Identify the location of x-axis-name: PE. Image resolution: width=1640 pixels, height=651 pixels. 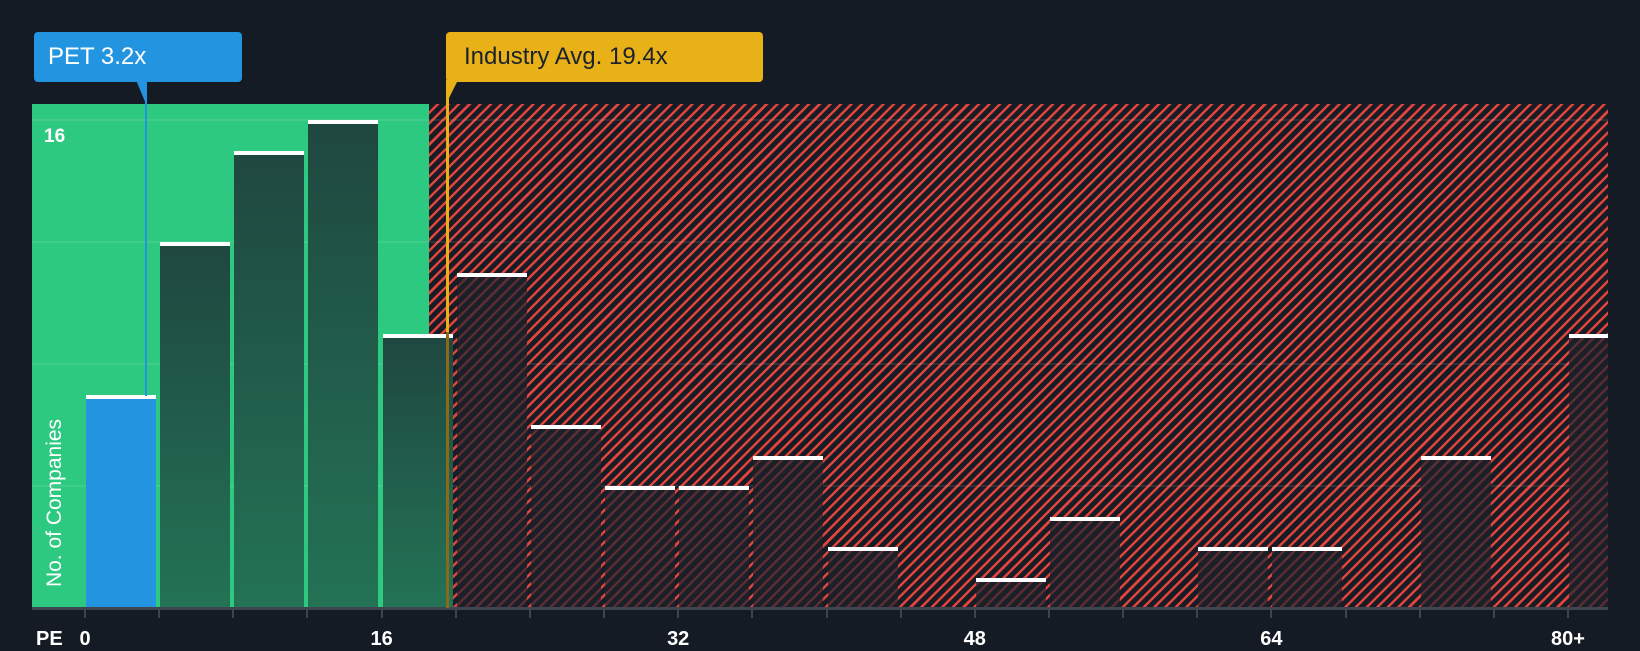
(49, 639).